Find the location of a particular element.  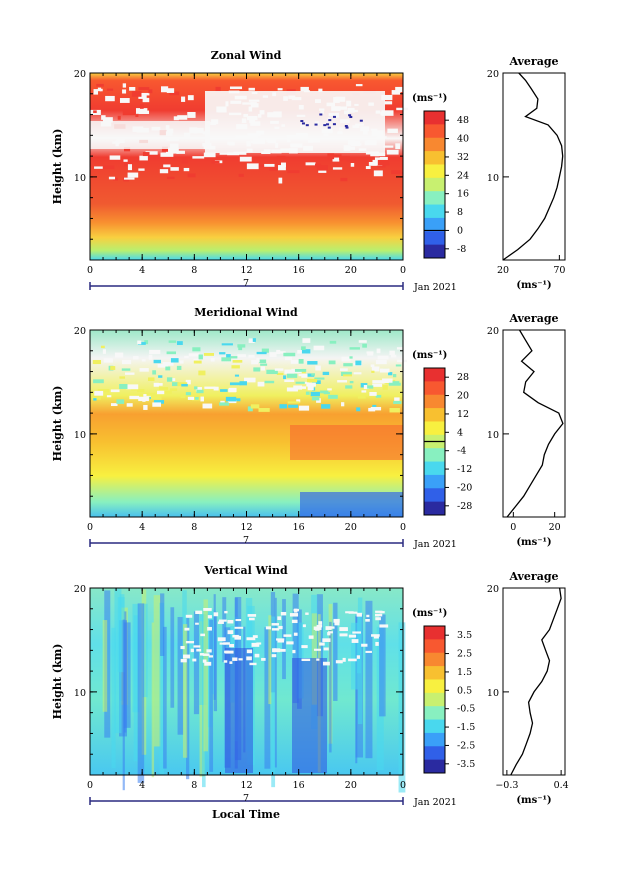

colorbar-frame is located at coordinates (434, 184).